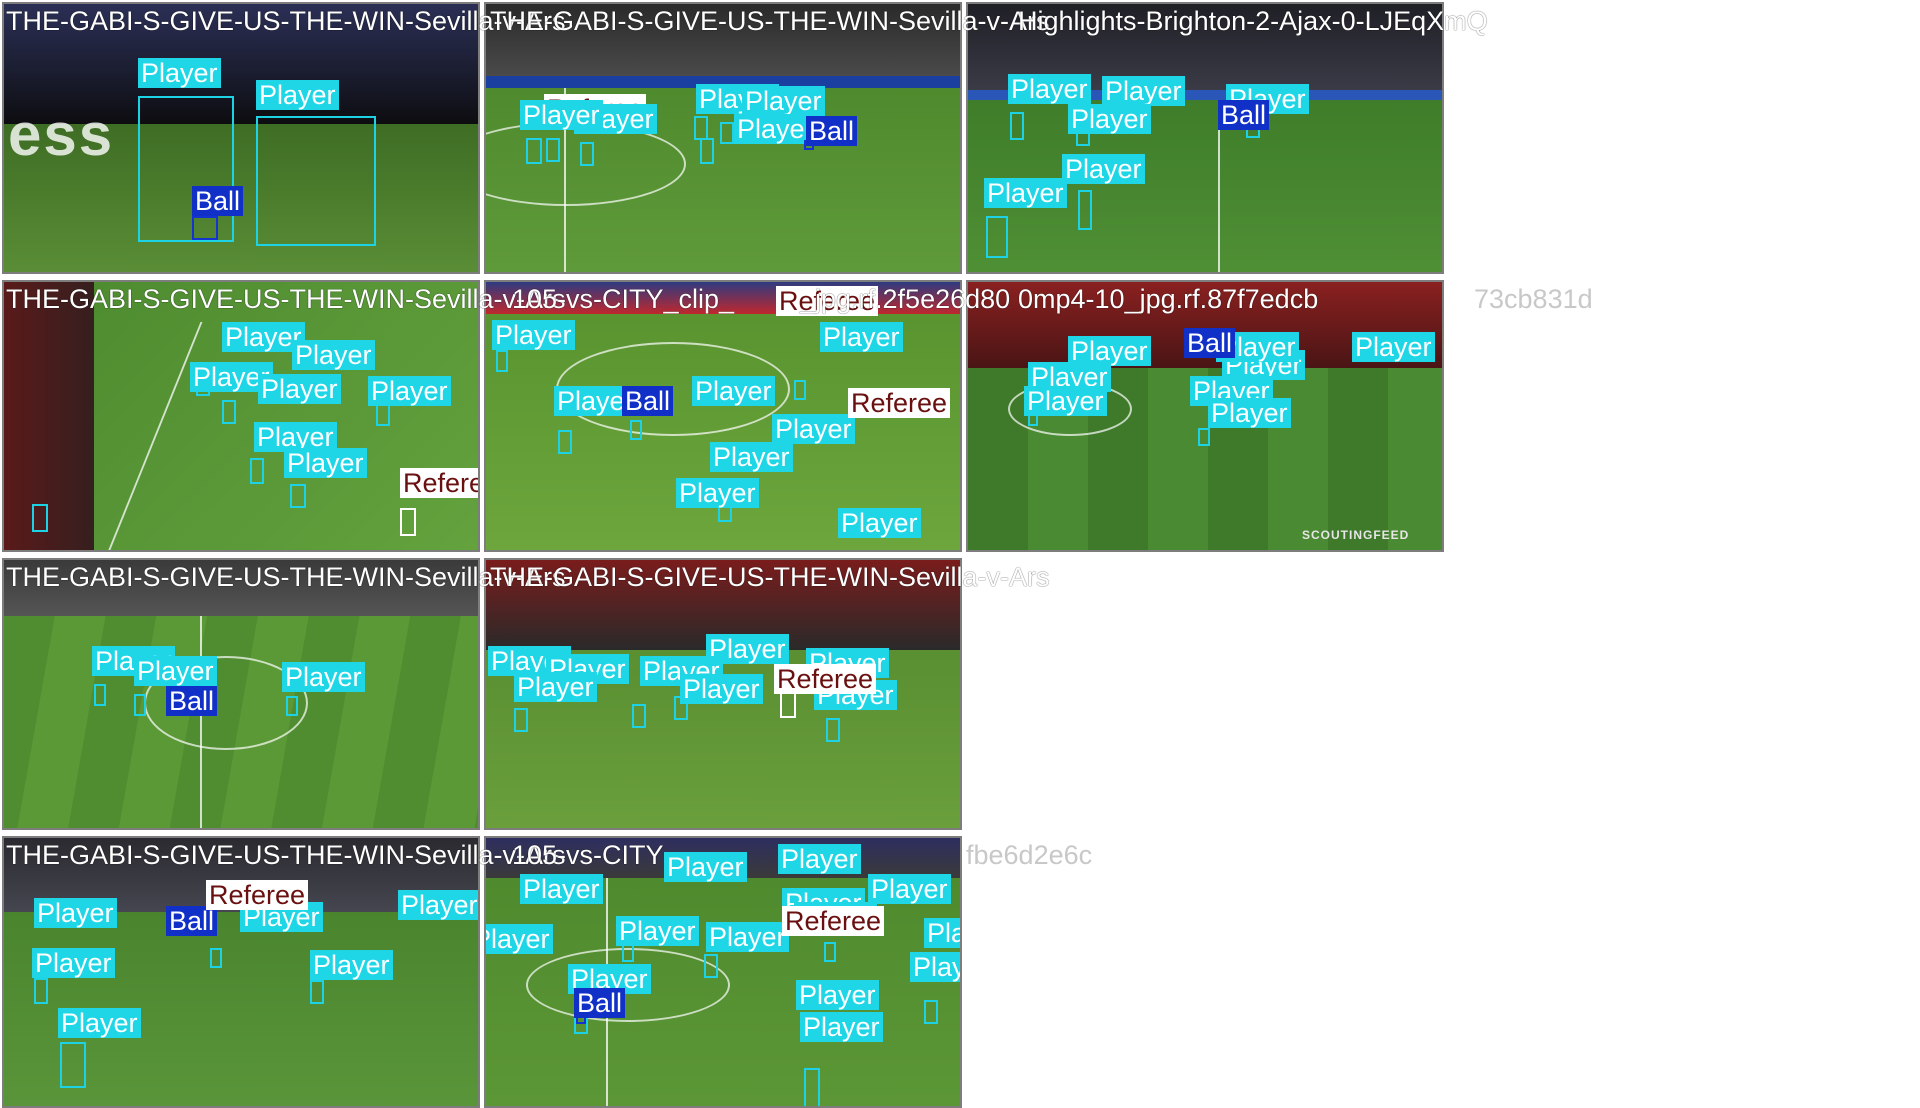  I want to click on advert-board, so click(723, 82).